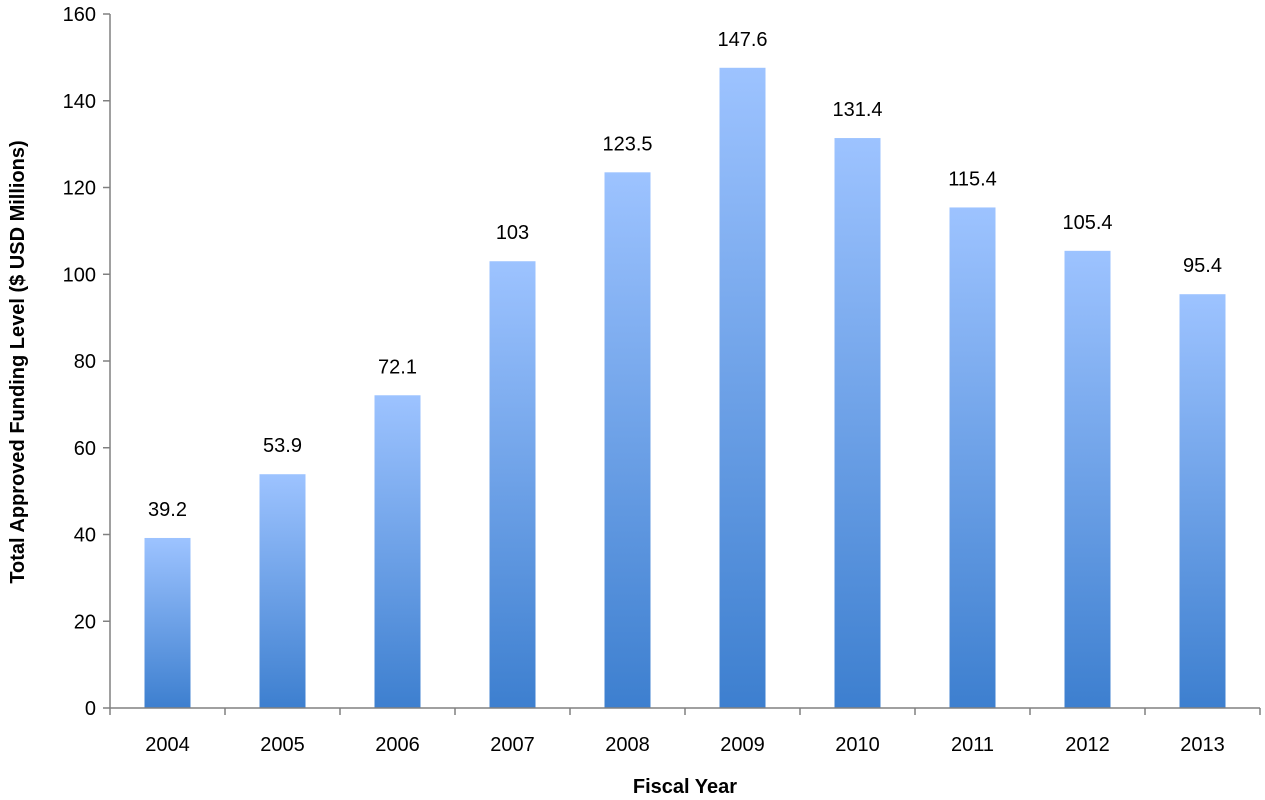 Image resolution: width=1265 pixels, height=800 pixels. What do you see at coordinates (972, 179) in the screenshot?
I see `data-label-2011: 115.4` at bounding box center [972, 179].